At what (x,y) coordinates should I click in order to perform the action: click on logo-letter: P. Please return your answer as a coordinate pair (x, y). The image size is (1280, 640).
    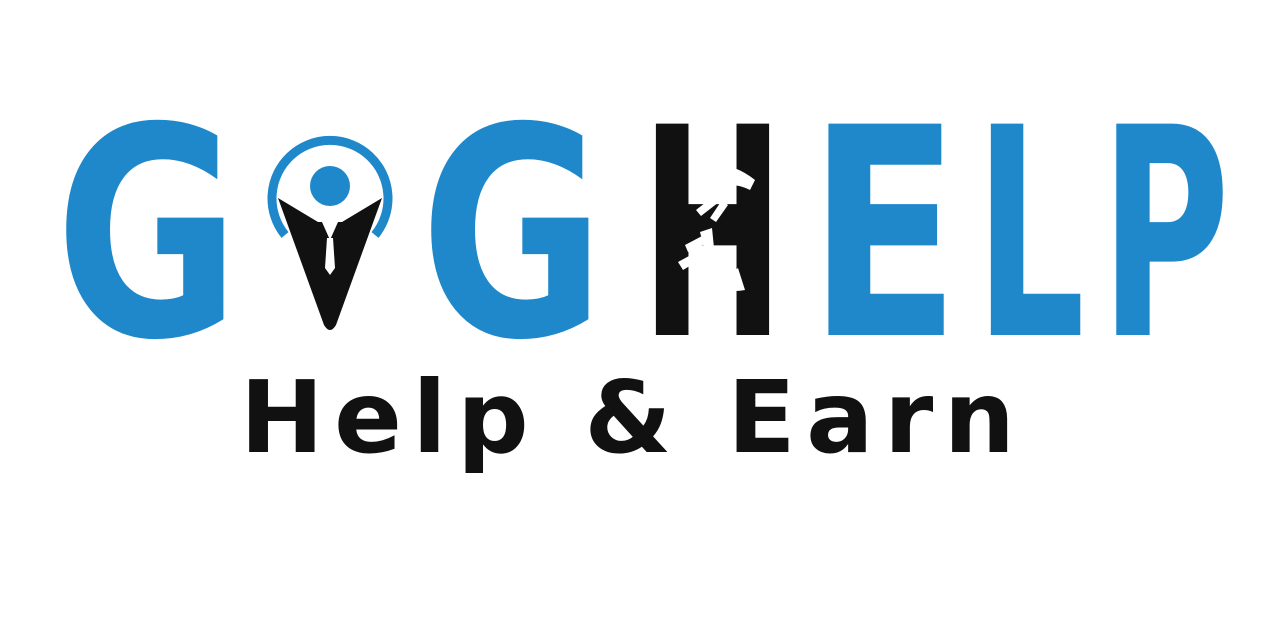
    Looking at the image, I should click on (1165, 235).